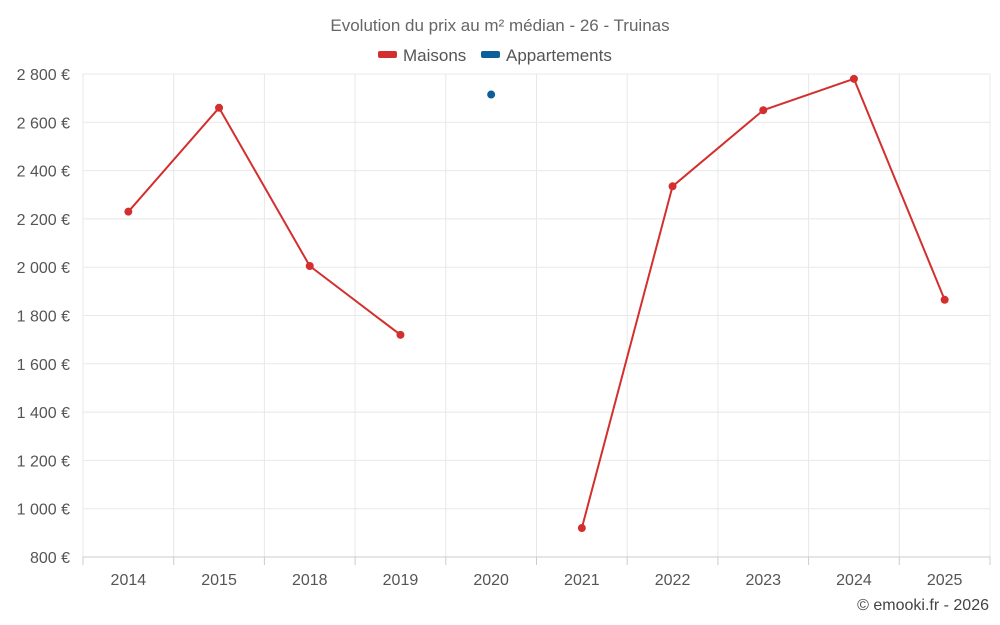  Describe the element at coordinates (129, 580) in the screenshot. I see `x-tick-label: 2014` at that location.